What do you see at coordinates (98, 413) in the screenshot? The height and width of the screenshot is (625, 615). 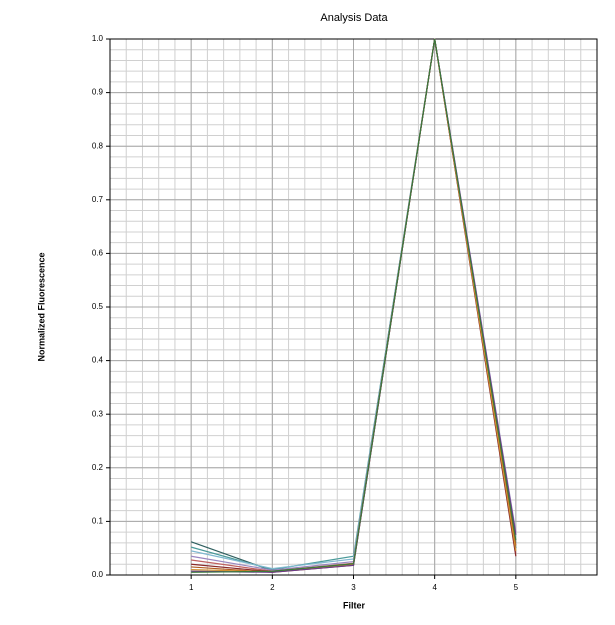 I see `y-tick-label: 0.3` at bounding box center [98, 413].